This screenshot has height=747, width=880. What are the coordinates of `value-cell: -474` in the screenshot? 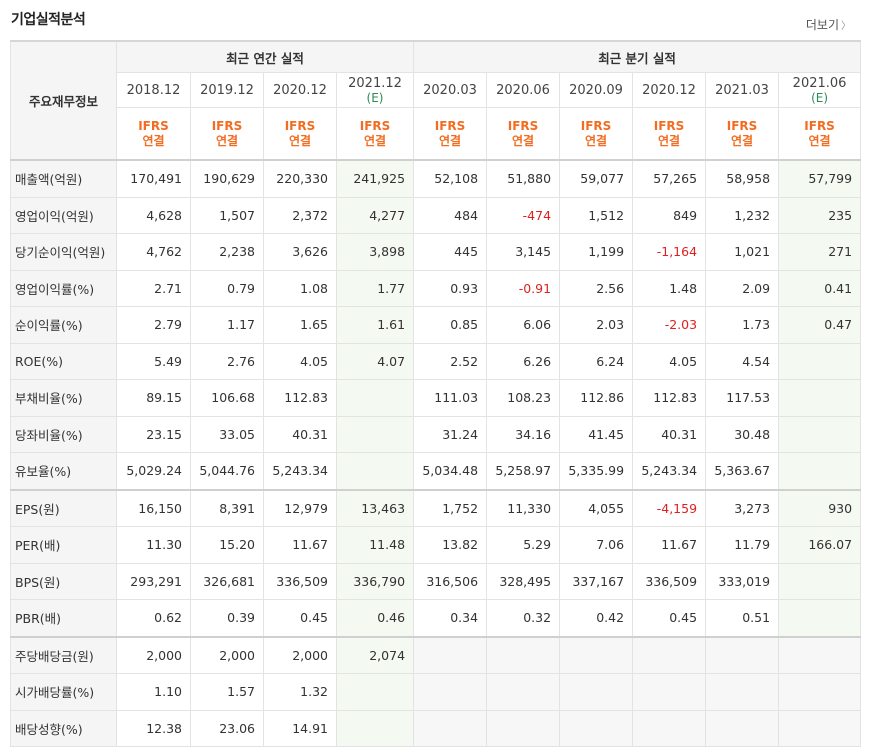 It's located at (523, 215).